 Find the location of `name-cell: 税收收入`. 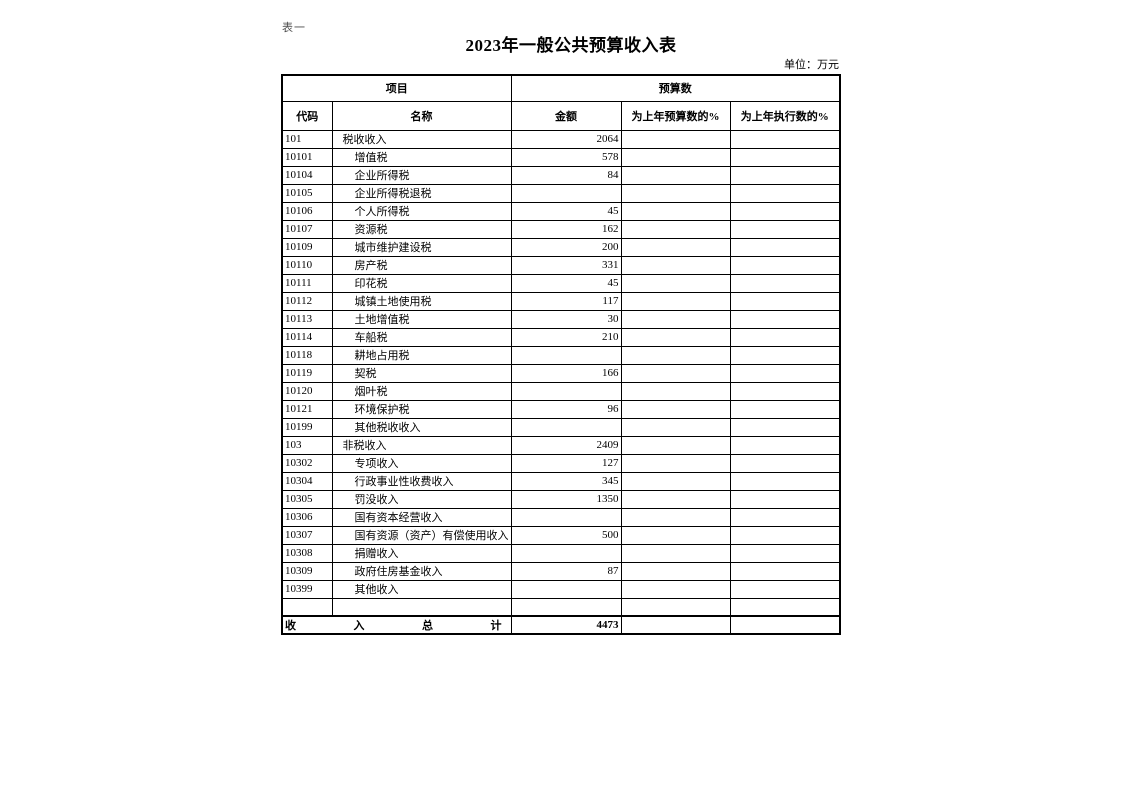

name-cell: 税收收入 is located at coordinates (421, 139).